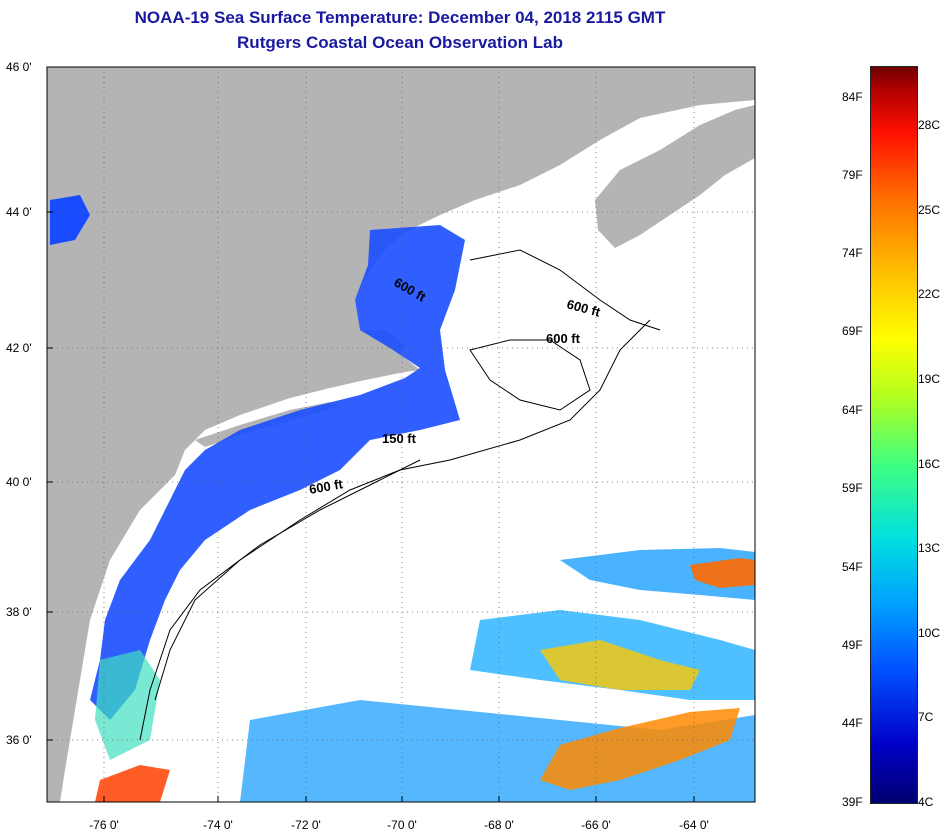 Image resolution: width=944 pixels, height=832 pixels. Describe the element at coordinates (926, 802) in the screenshot. I see `colorbar-celsius-label: 4C` at that location.